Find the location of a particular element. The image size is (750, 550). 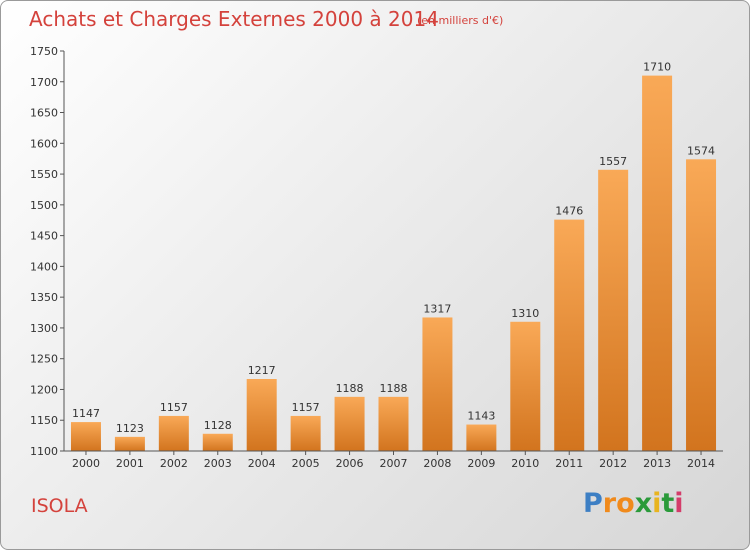

chart-subtitle: (en milliers d'€) is located at coordinates (460, 20).